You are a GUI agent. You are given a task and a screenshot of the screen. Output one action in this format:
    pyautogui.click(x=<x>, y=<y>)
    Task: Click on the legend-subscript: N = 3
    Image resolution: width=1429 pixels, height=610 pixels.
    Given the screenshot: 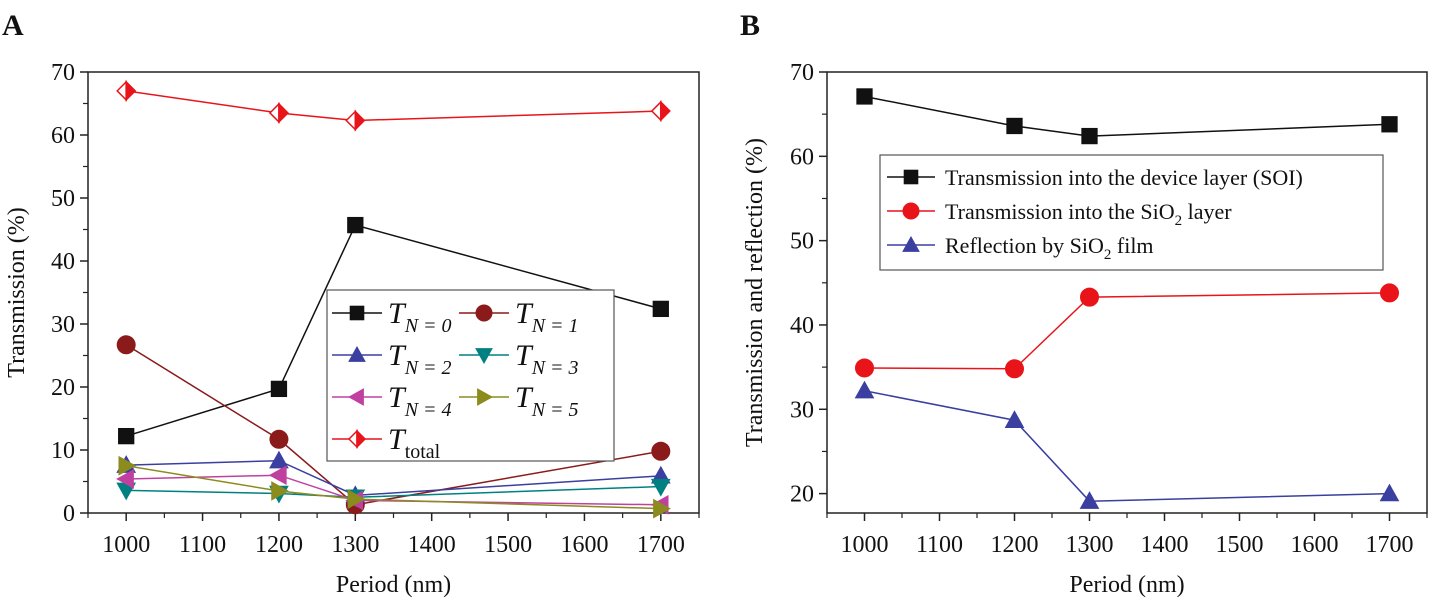 What is the action you would take?
    pyautogui.click(x=555, y=368)
    